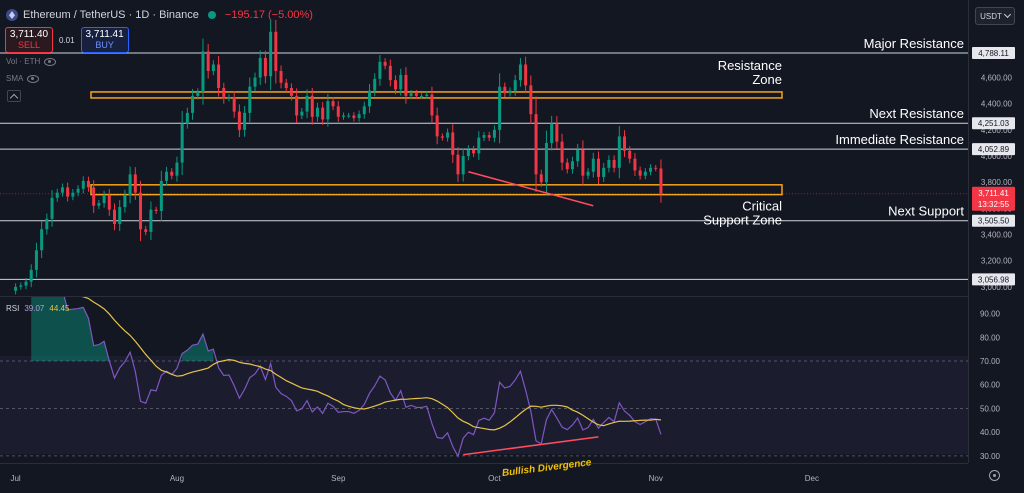 The image size is (1024, 493). Describe the element at coordinates (67, 40) in the screenshot. I see `trade-buttons: 3,711.40 SELL 0.01 3,711.41 BUY` at that location.